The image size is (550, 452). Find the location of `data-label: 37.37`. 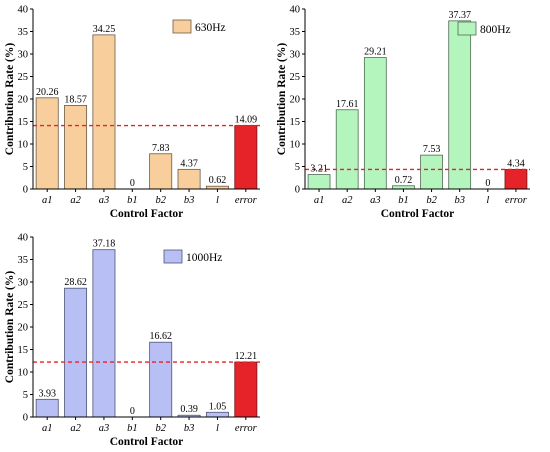

data-label: 37.37 is located at coordinates (459, 15).